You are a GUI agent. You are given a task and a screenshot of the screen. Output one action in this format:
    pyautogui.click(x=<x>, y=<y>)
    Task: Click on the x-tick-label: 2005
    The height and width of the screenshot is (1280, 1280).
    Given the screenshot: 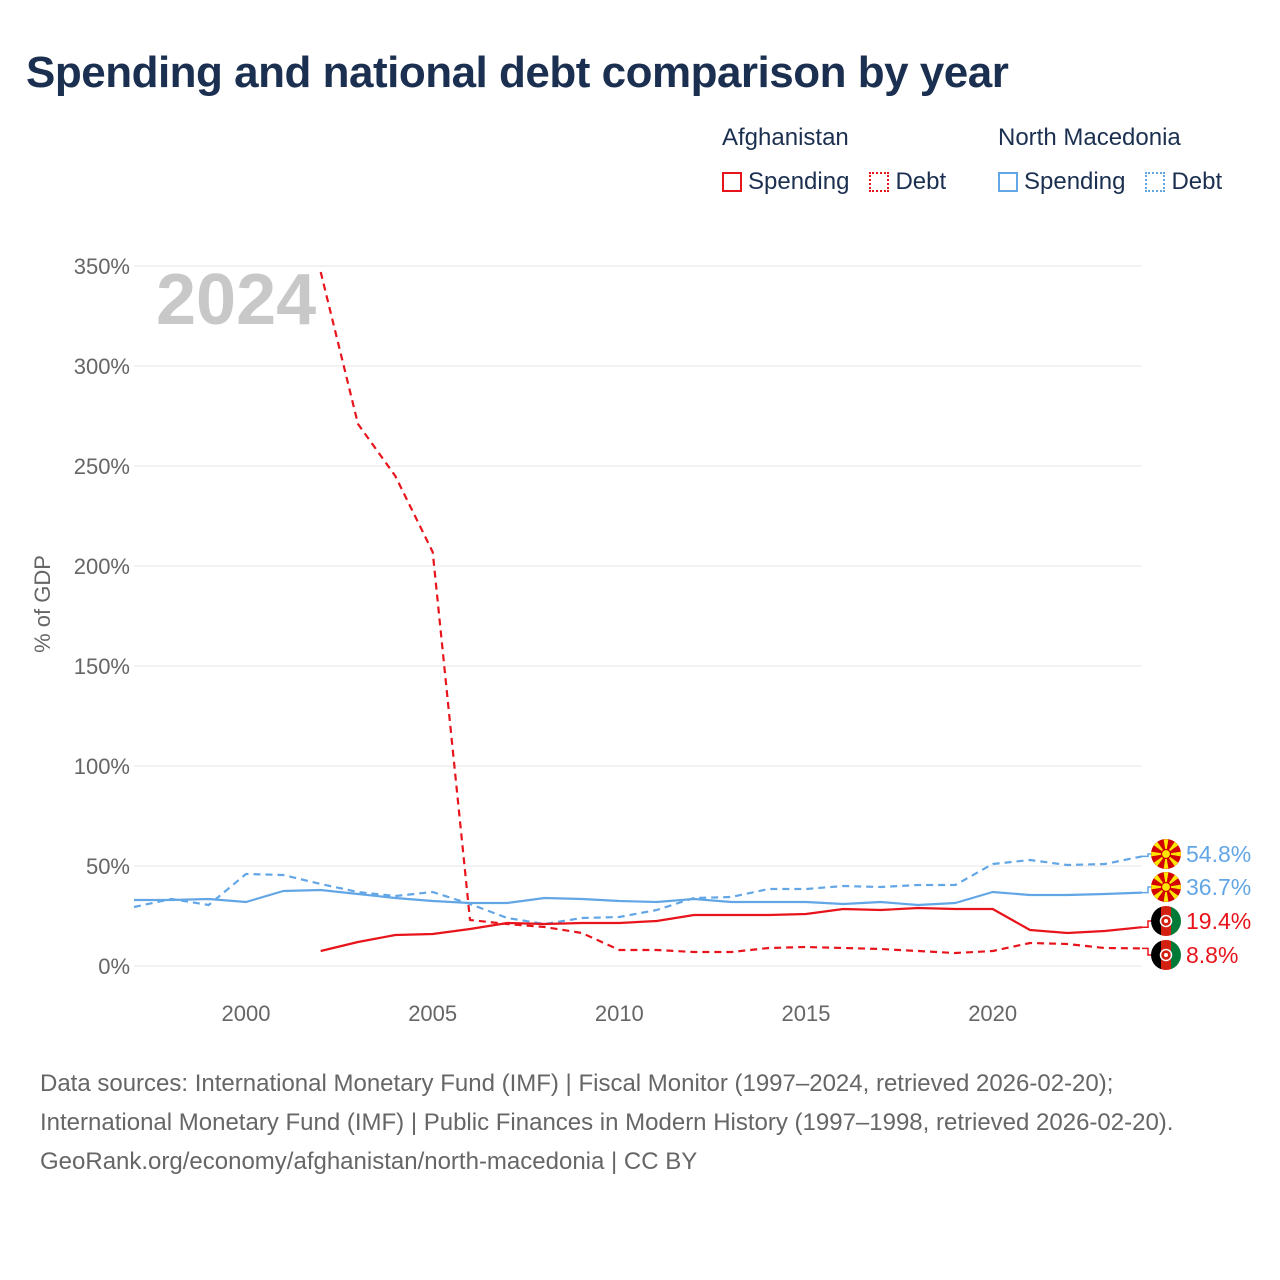 What is the action you would take?
    pyautogui.click(x=432, y=1013)
    